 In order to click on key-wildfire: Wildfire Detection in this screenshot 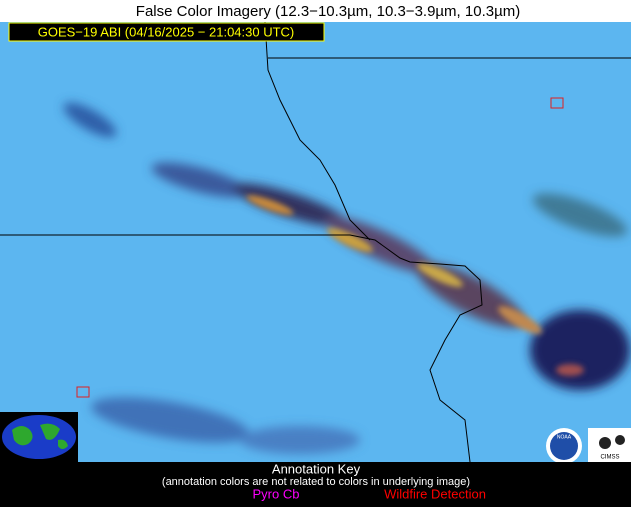, I will do `click(435, 493)`.